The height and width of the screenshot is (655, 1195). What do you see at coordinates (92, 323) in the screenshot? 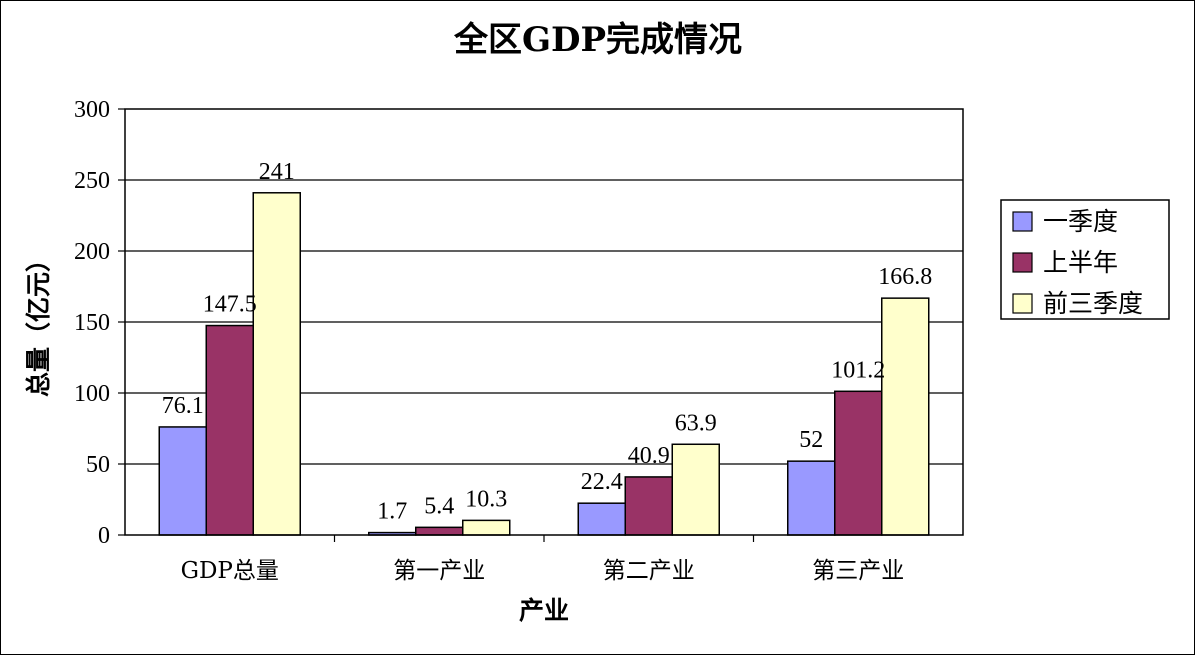
I see `y-tick-label-3: 150` at bounding box center [92, 323].